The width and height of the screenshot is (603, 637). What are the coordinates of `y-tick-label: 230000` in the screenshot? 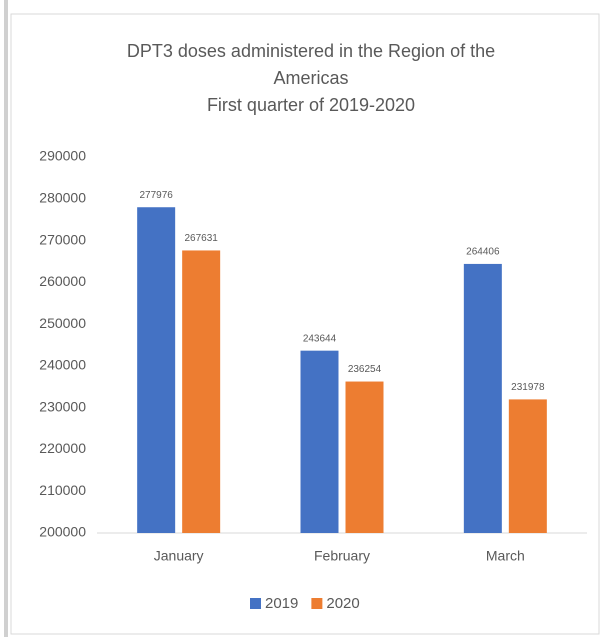 It's located at (62, 406).